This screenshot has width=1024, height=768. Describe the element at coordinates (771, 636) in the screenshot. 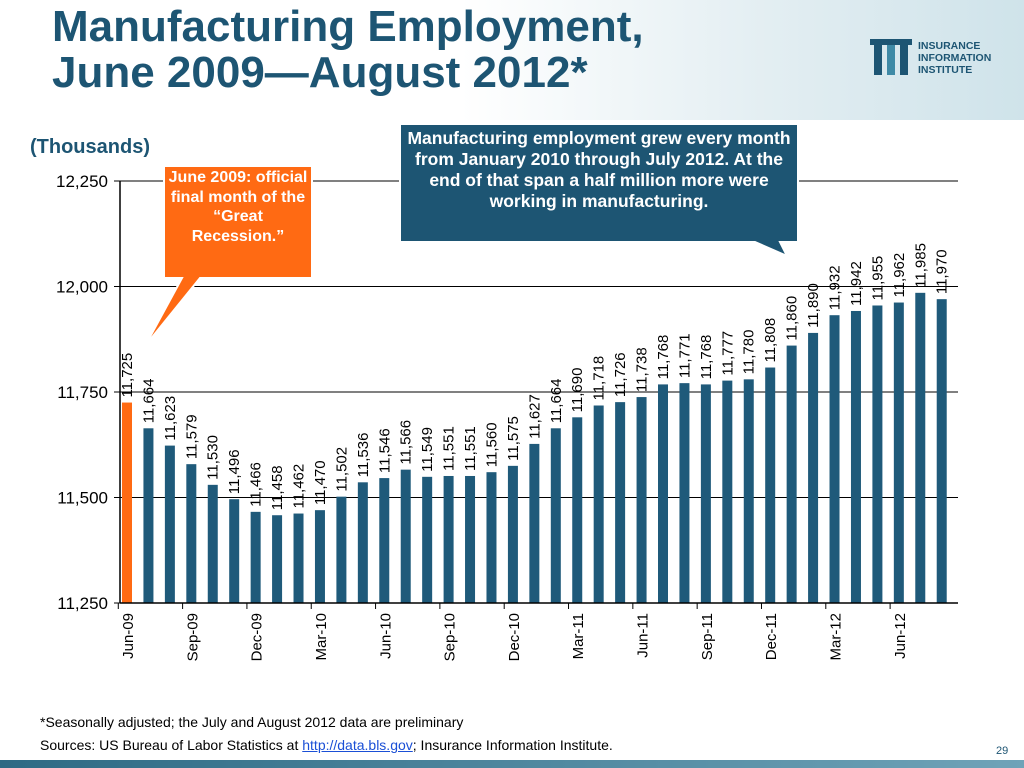

I see `x-tick-label: Dec-11` at that location.